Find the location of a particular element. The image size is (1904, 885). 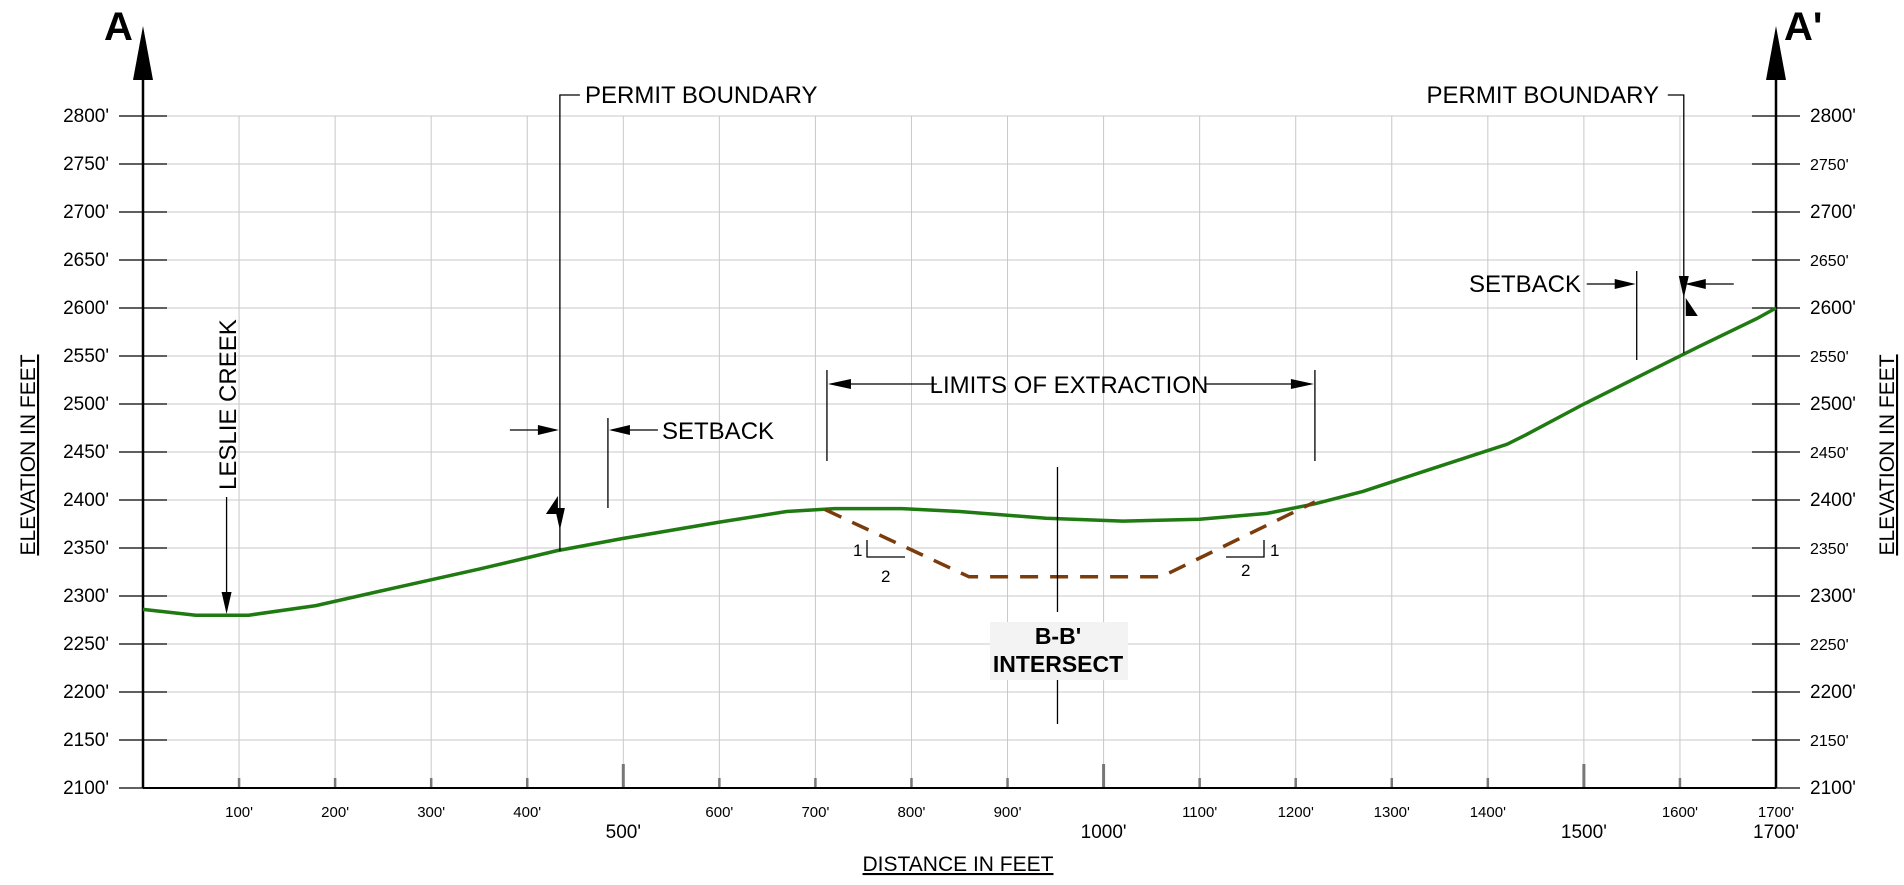

y-tick-label-right: 2450' is located at coordinates (1829, 453).